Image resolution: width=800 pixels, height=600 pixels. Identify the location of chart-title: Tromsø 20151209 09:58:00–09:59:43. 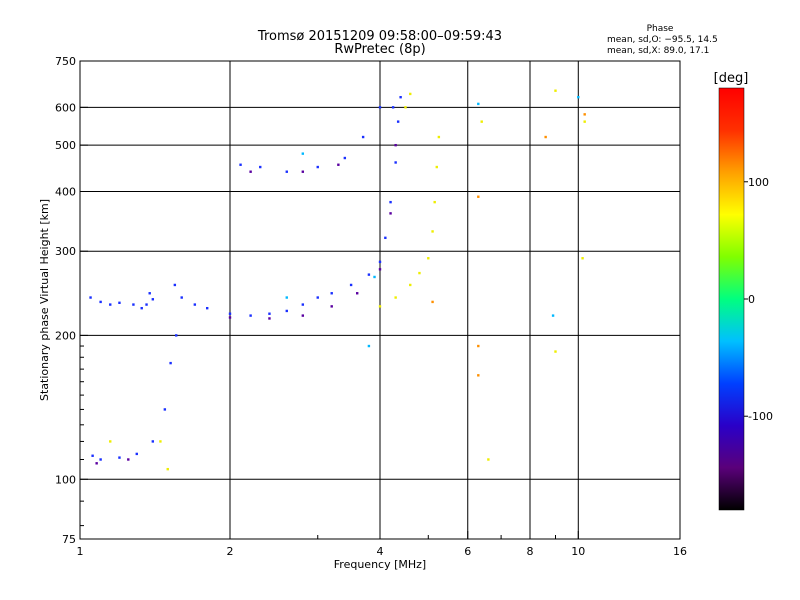
(379, 36).